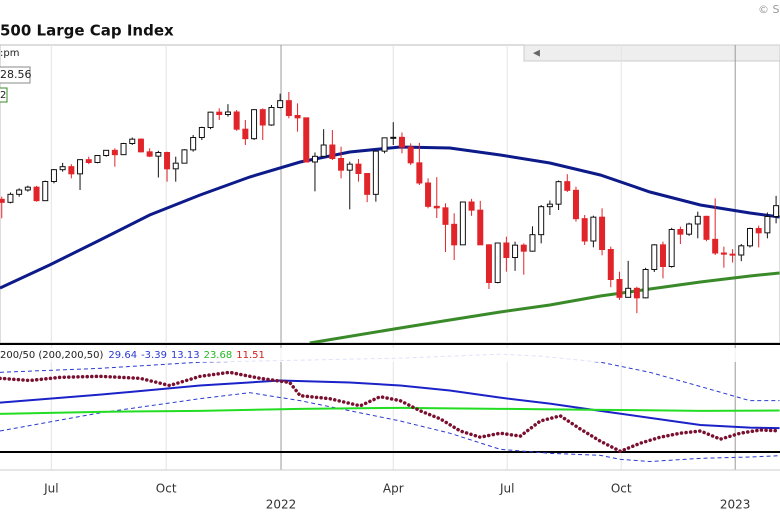 The image size is (780, 516). Describe the element at coordinates (122, 355) in the screenshot. I see `indicator-readout: 29.64` at that location.